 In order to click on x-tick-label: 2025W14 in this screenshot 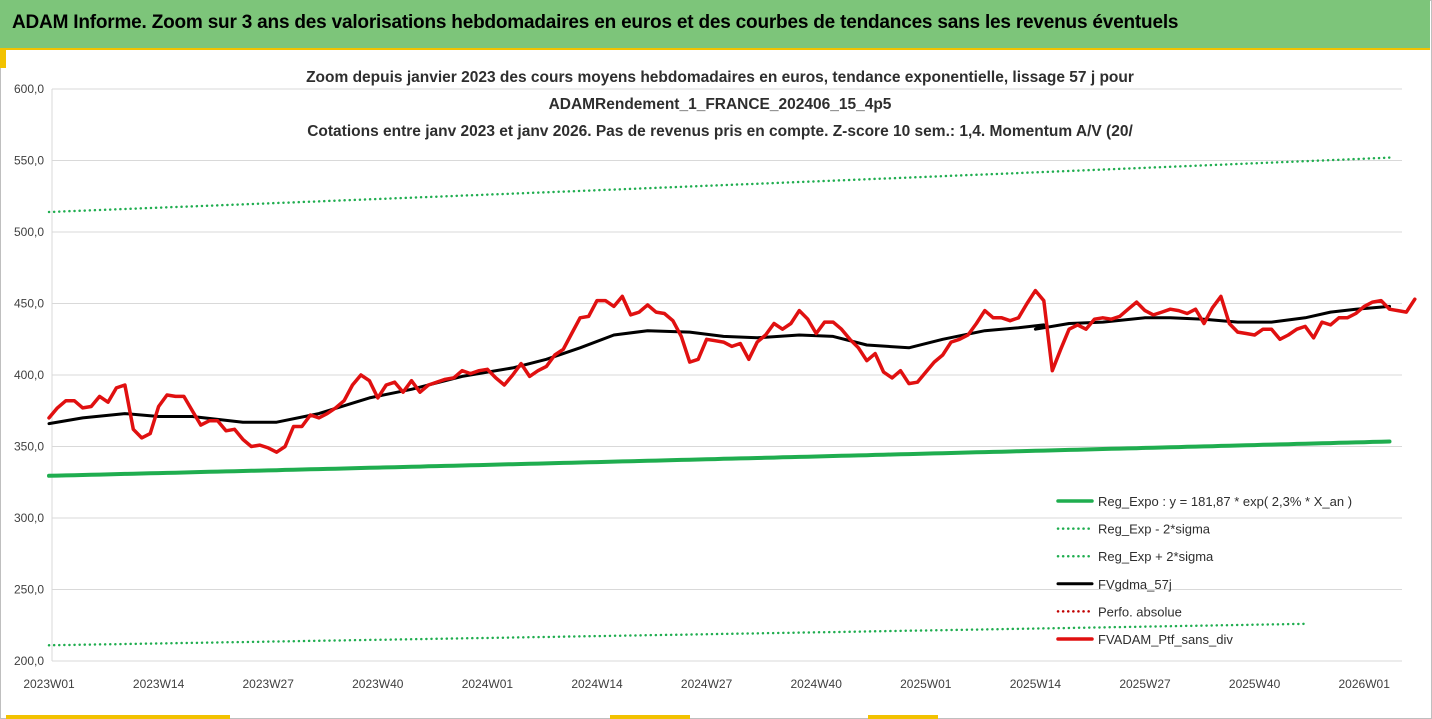, I will do `click(1036, 684)`.